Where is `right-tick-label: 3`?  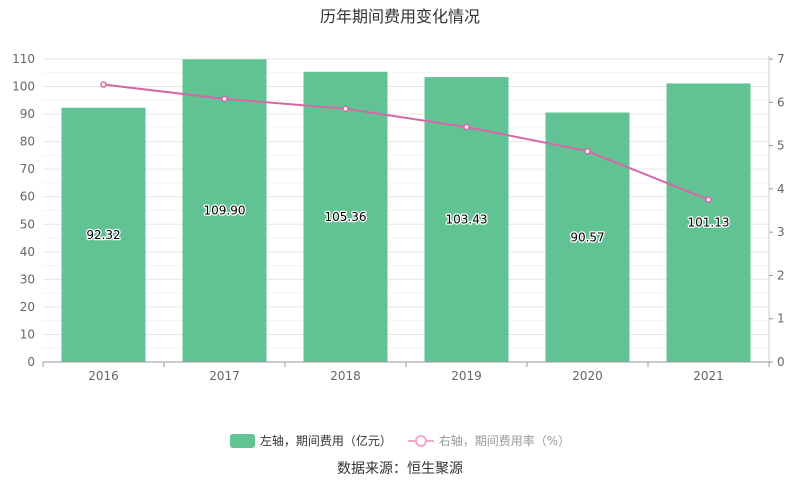
right-tick-label: 3 is located at coordinates (781, 232).